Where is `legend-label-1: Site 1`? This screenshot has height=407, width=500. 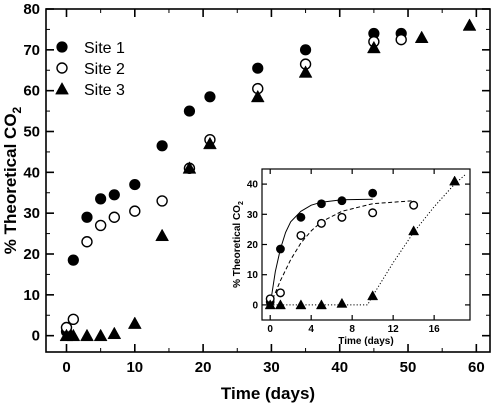
legend-label-1: Site 1 is located at coordinates (104, 48).